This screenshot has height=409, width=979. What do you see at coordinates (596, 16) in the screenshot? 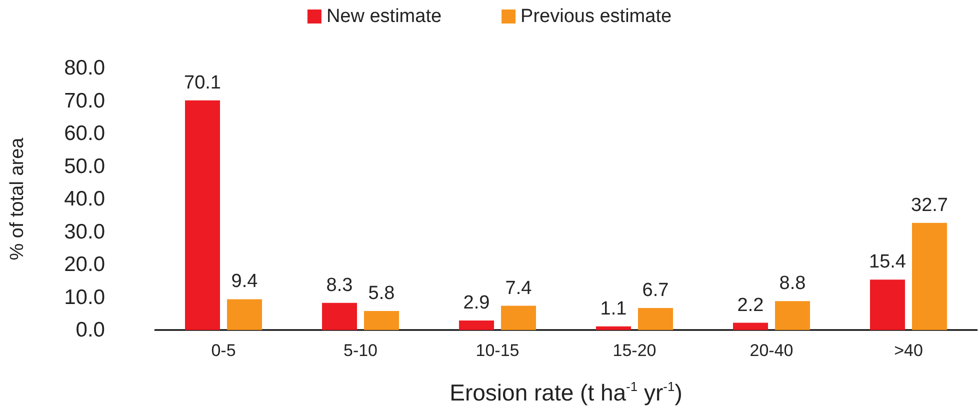
I see `legend-label: Previous estimate` at bounding box center [596, 16].